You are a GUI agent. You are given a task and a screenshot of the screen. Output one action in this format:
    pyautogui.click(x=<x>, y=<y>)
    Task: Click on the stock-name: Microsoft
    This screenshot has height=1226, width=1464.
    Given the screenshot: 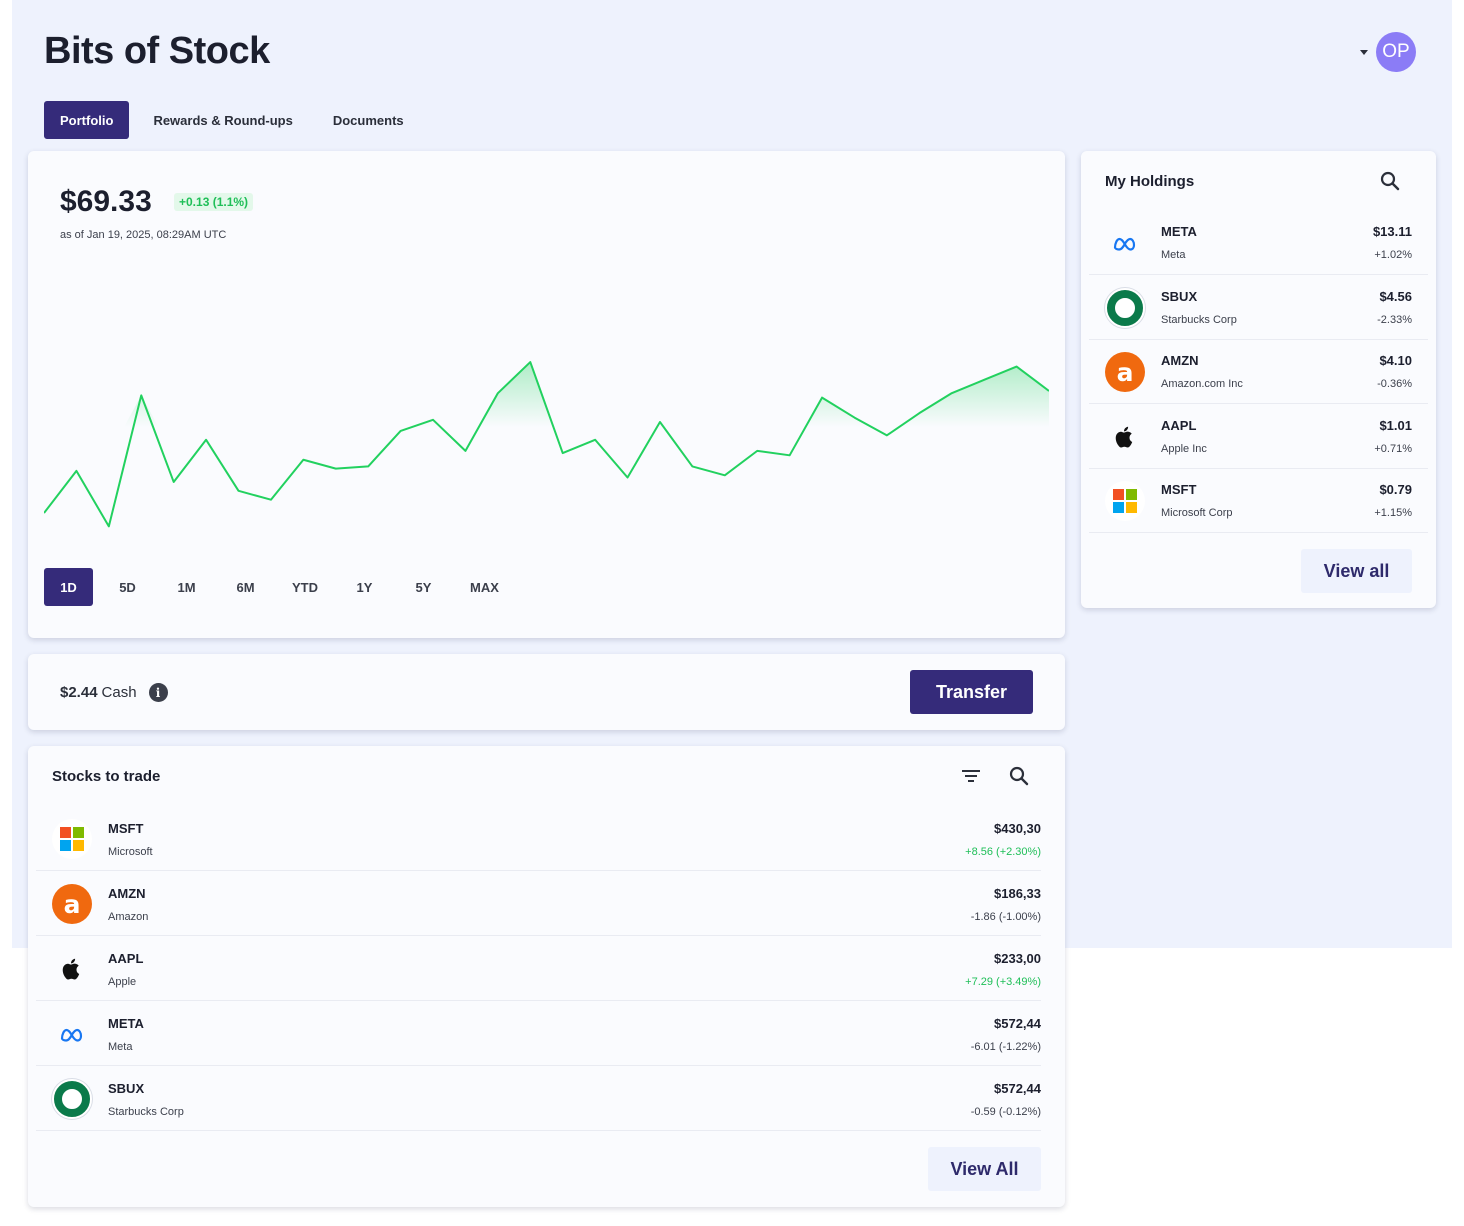 What is the action you would take?
    pyautogui.click(x=130, y=852)
    